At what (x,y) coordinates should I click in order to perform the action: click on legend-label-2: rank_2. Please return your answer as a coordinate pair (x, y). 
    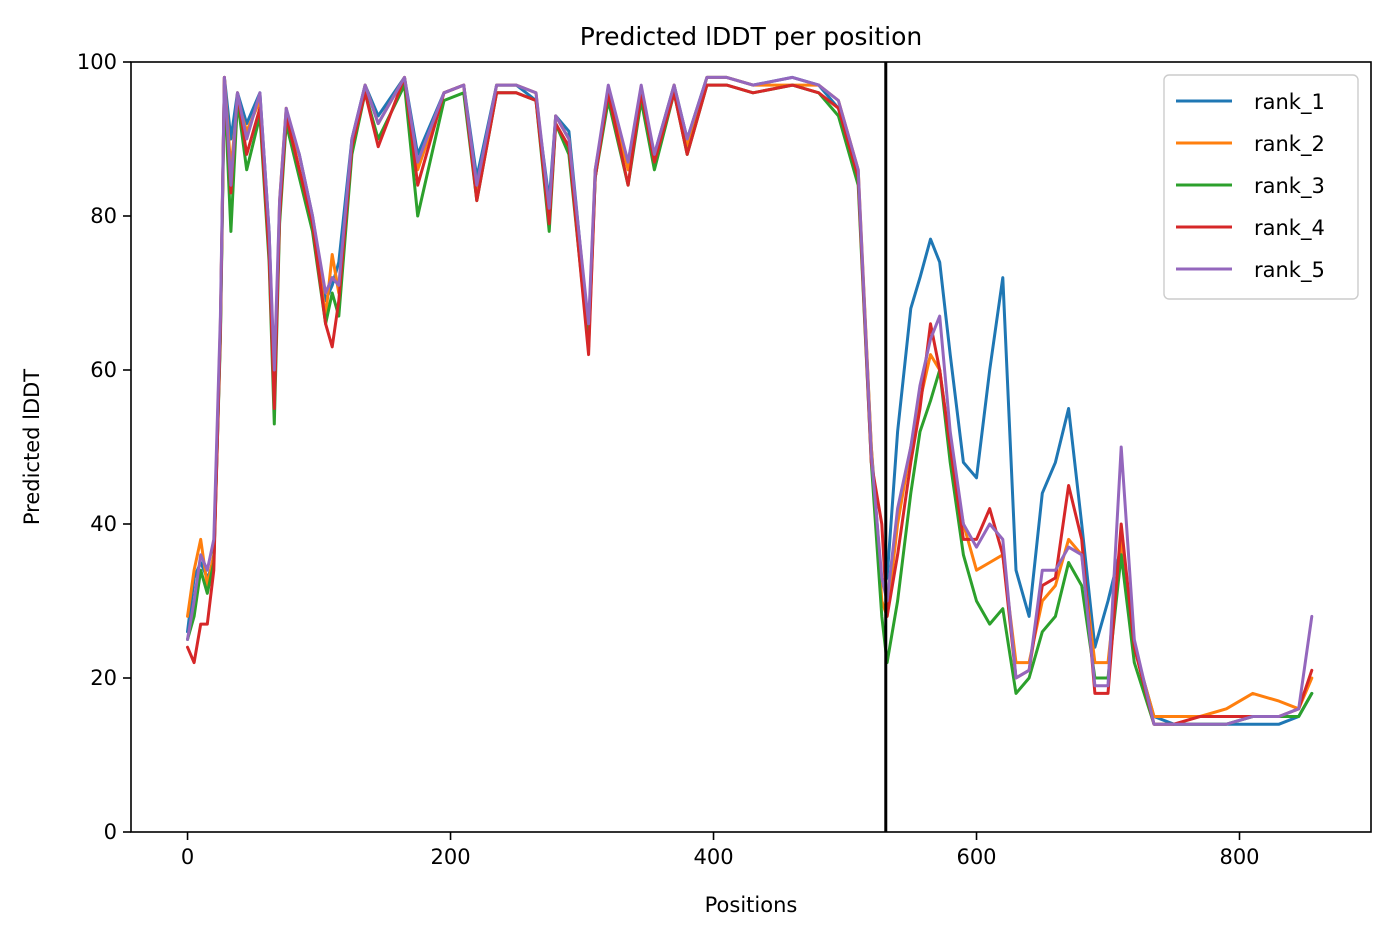
    Looking at the image, I should click on (1289, 144).